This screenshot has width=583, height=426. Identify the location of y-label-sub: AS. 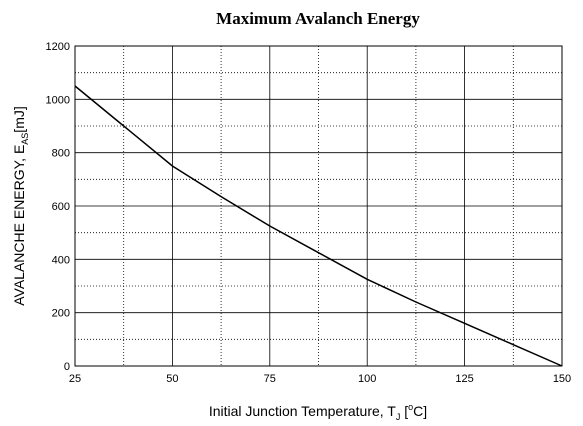
(25, 139).